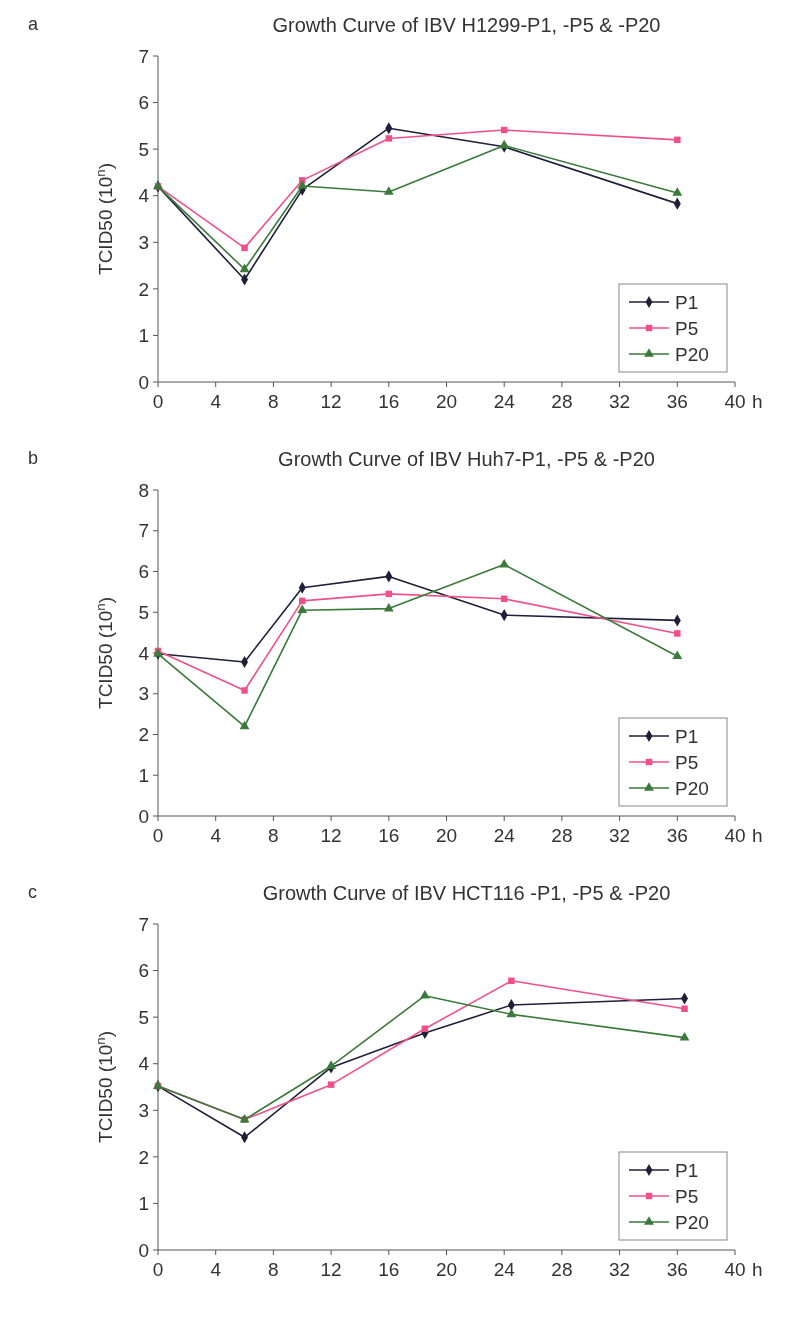 The height and width of the screenshot is (1318, 803). Describe the element at coordinates (466, 893) in the screenshot. I see `chart-title: Growth Curve of IBV HCT116 -P1, -P5 & -P20` at that location.